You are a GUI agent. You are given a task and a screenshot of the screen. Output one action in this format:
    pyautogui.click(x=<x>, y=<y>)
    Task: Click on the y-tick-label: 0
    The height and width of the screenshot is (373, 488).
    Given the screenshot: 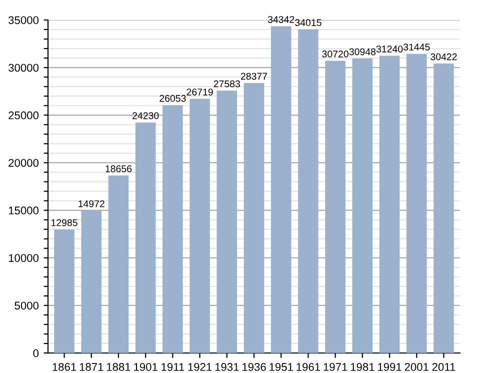 What is the action you would take?
    pyautogui.click(x=36, y=353)
    